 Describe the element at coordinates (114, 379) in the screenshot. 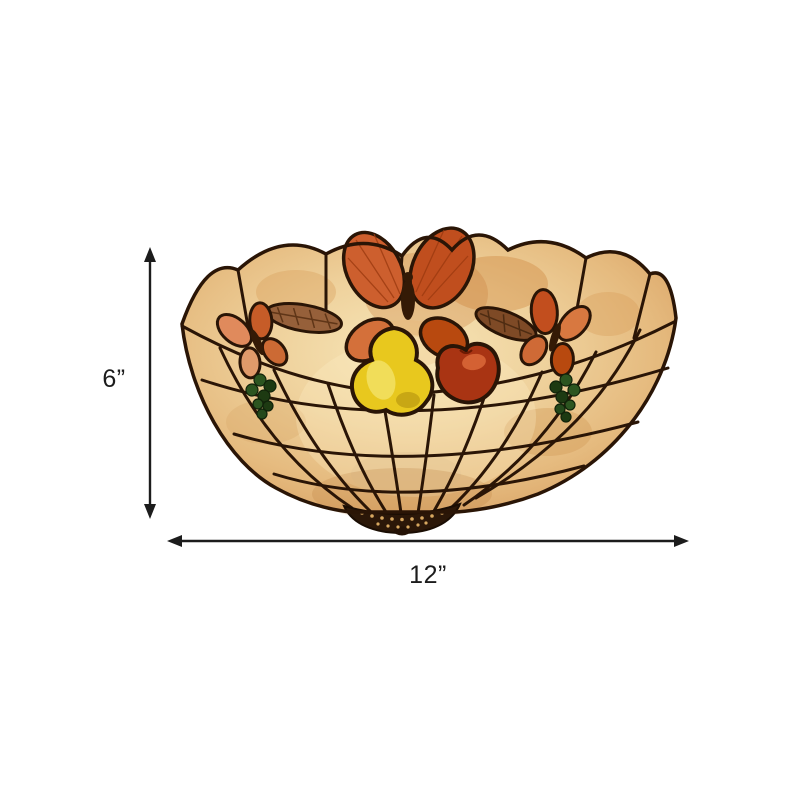

I see `height-dimension-label: 6”` at that location.